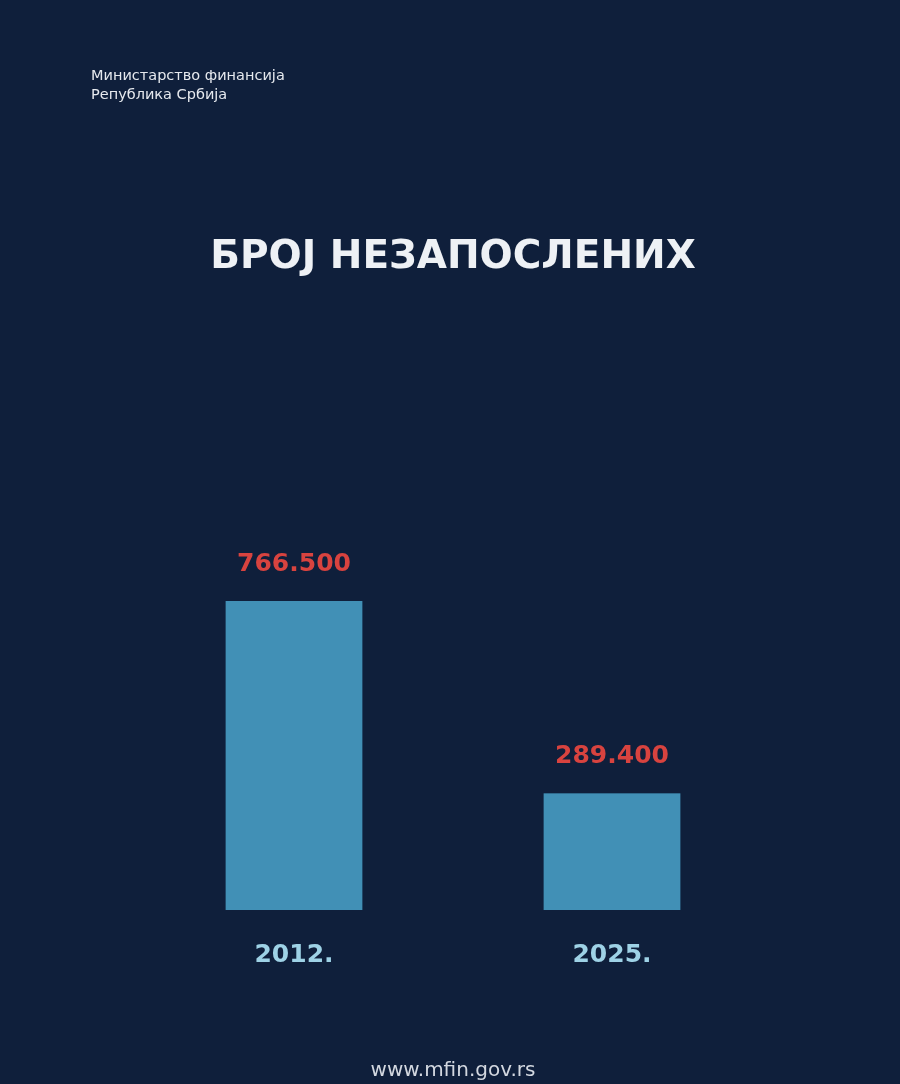 This screenshot has height=1084, width=900. I want to click on data-label: 289.400, so click(612, 755).